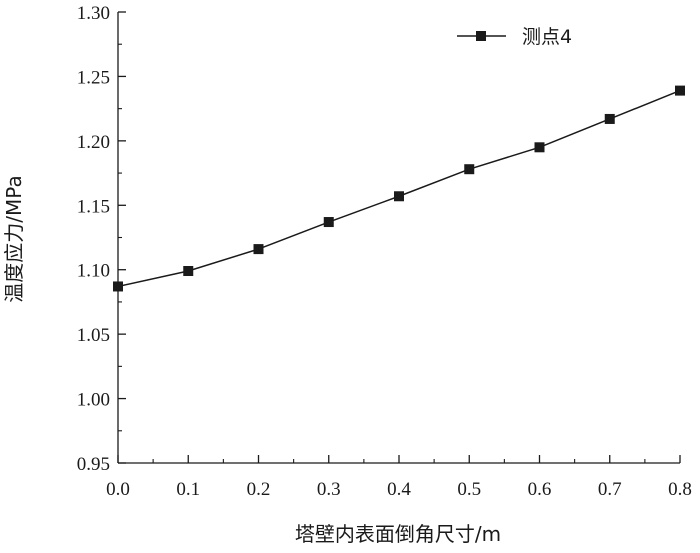  What do you see at coordinates (259, 489) in the screenshot?
I see `x-tick-label: 0.2` at bounding box center [259, 489].